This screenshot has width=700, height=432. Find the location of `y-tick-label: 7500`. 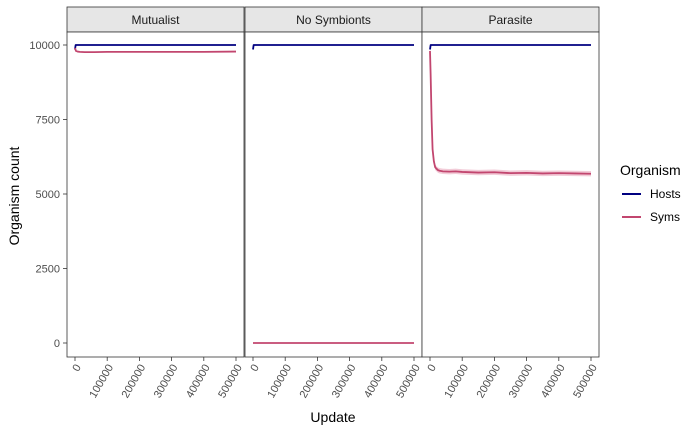

y-tick-label: 7500 is located at coordinates (48, 121).